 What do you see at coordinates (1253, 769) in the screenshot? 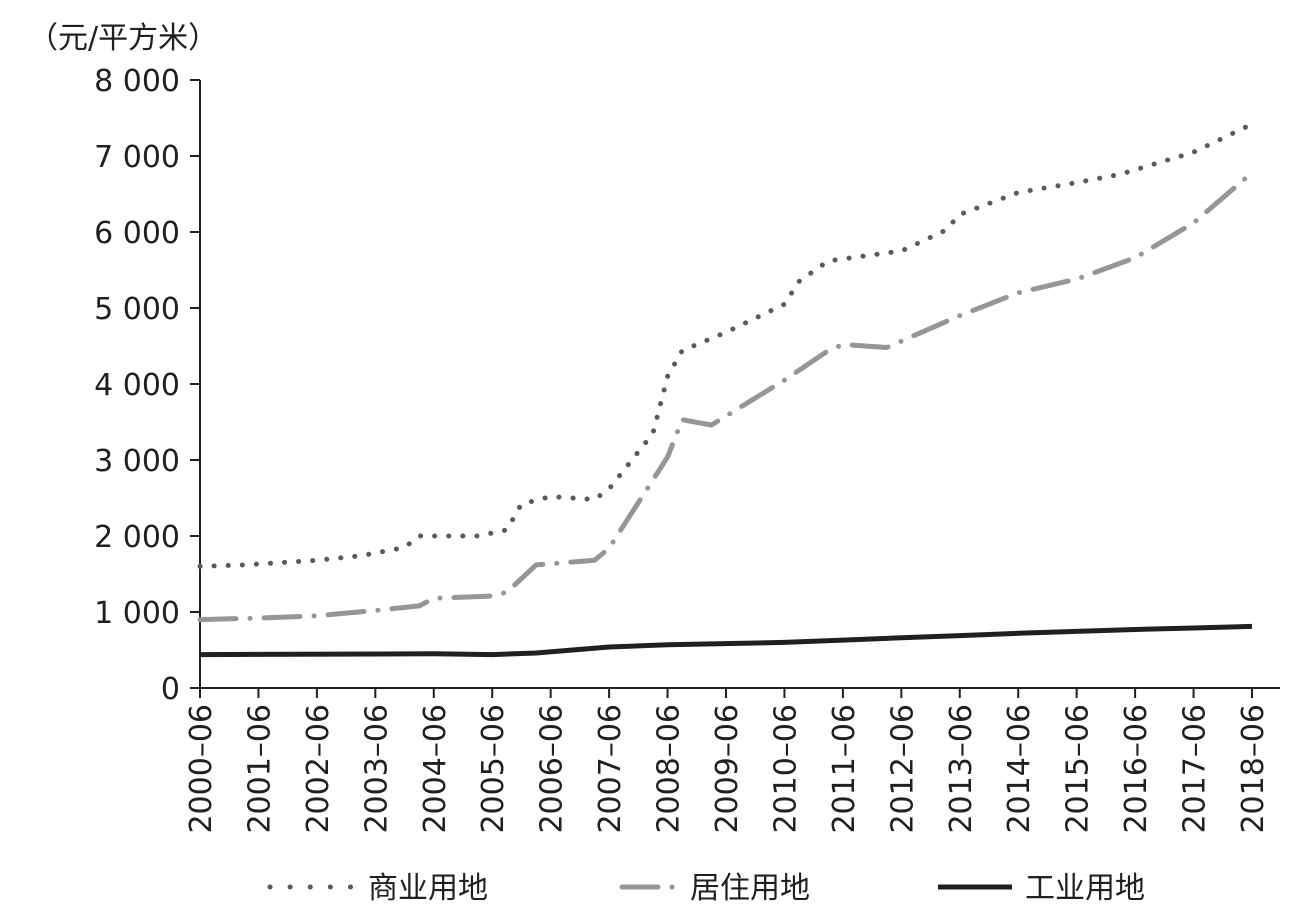
I see `x-tick-label: 2018–06` at bounding box center [1253, 769].